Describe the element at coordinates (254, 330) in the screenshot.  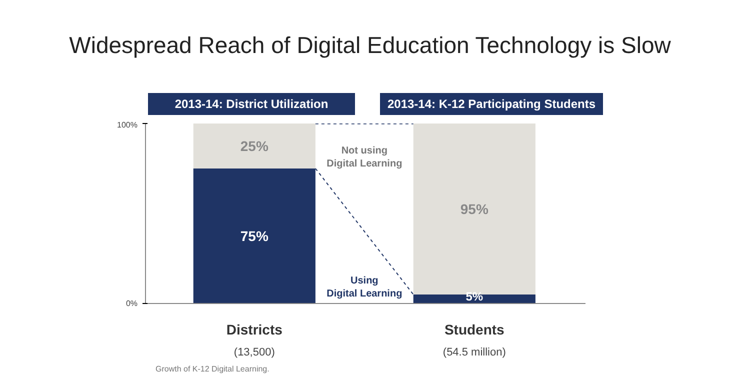
I see `x-tick-label: Districts` at that location.